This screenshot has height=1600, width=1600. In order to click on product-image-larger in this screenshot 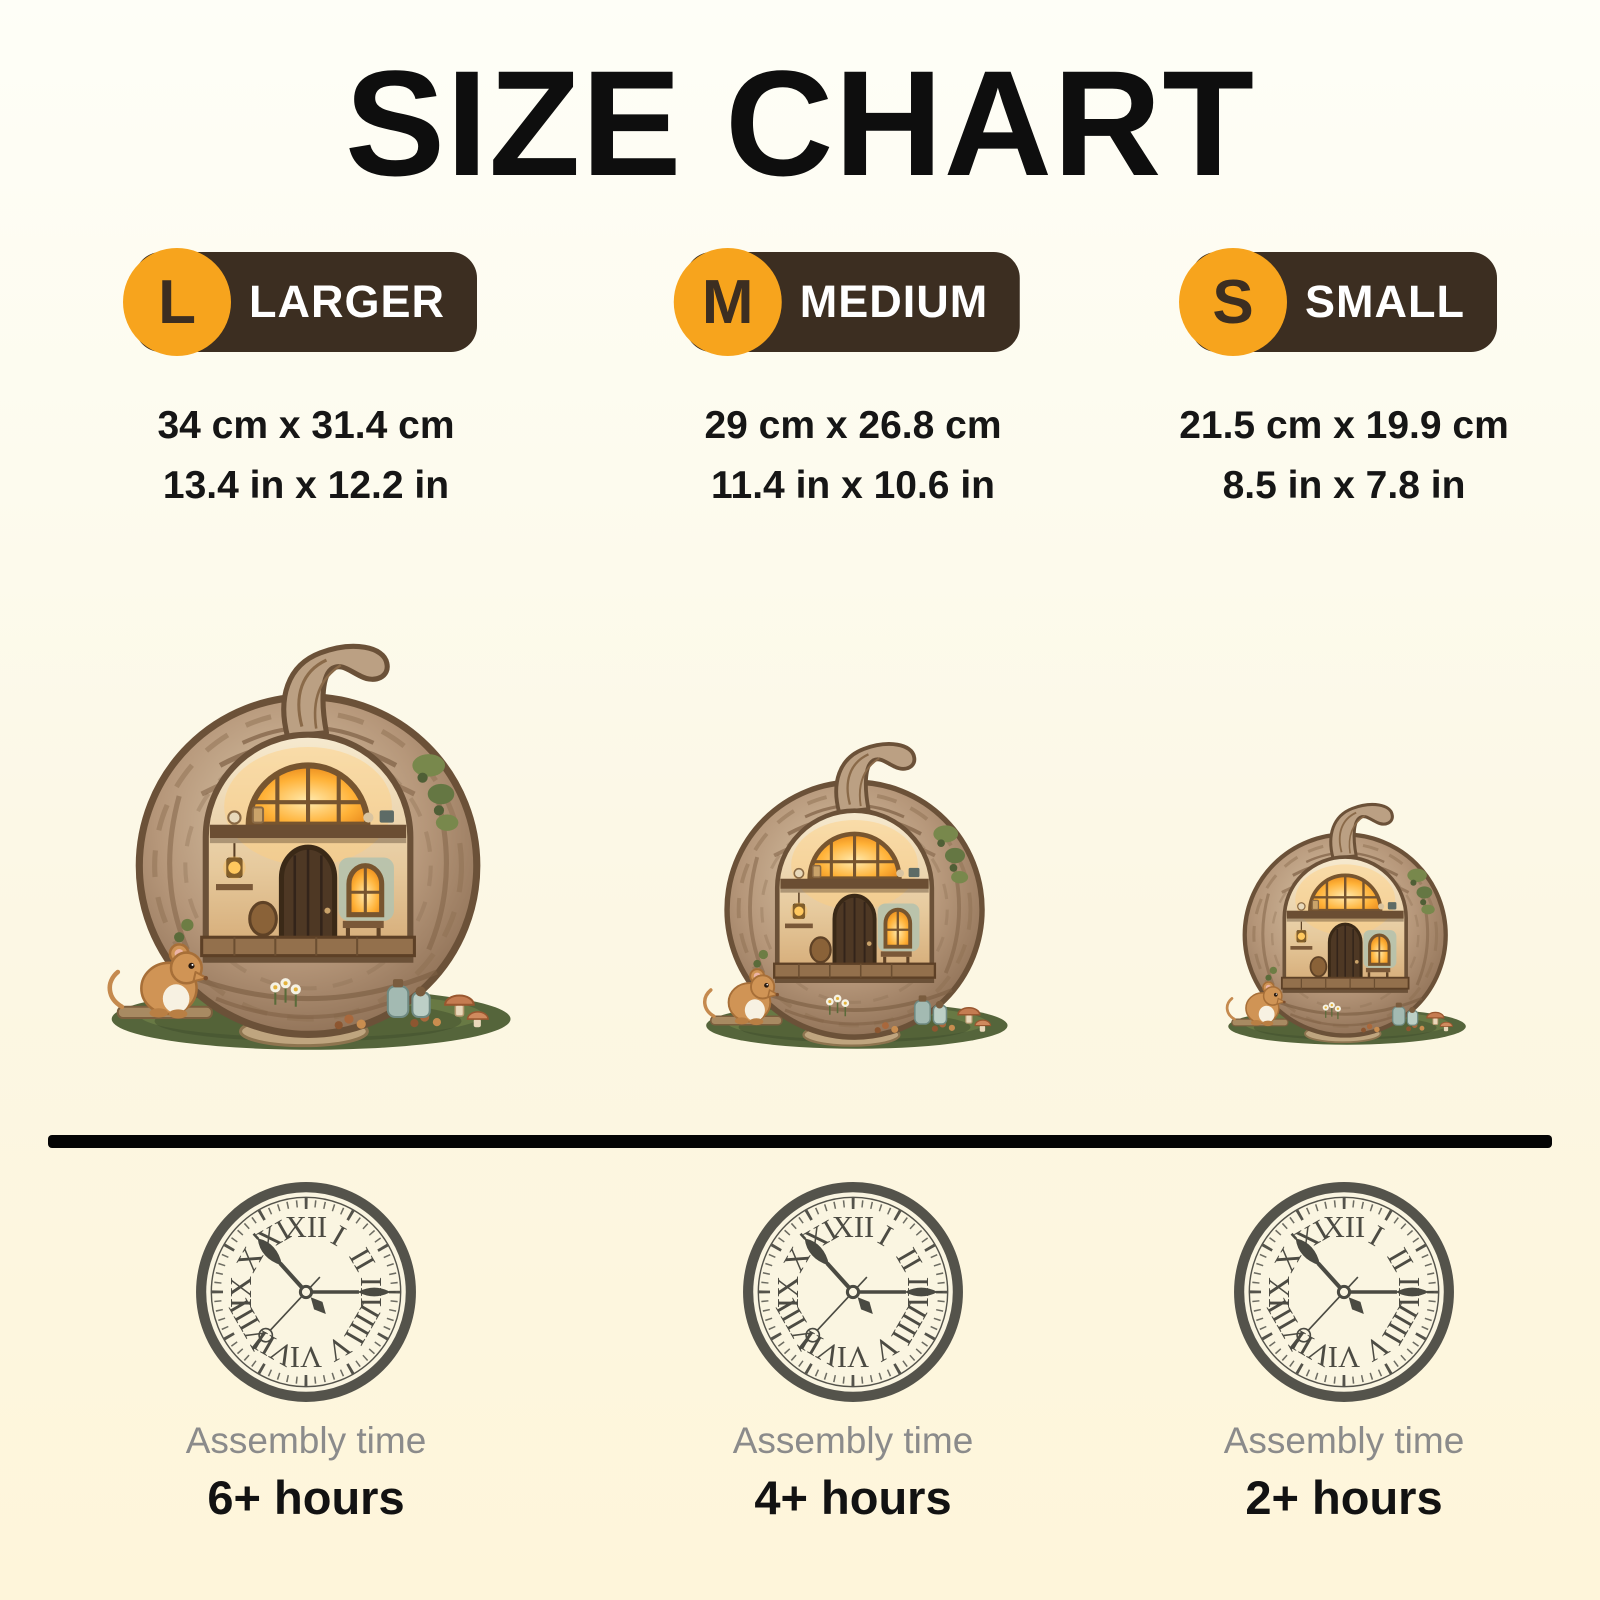, I will do `click(306, 837)`.